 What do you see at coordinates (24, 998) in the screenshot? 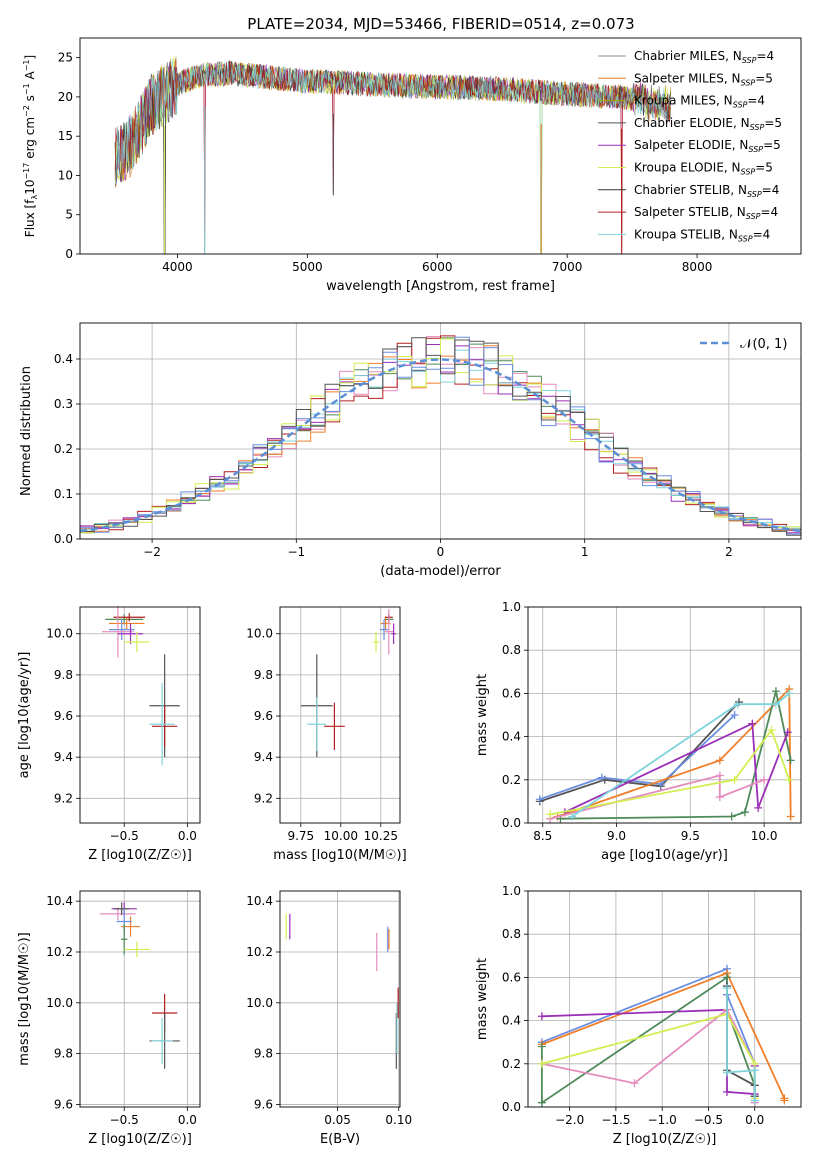
I see `y-axis-label: mass [log10(M/M☉)]` at bounding box center [24, 998].